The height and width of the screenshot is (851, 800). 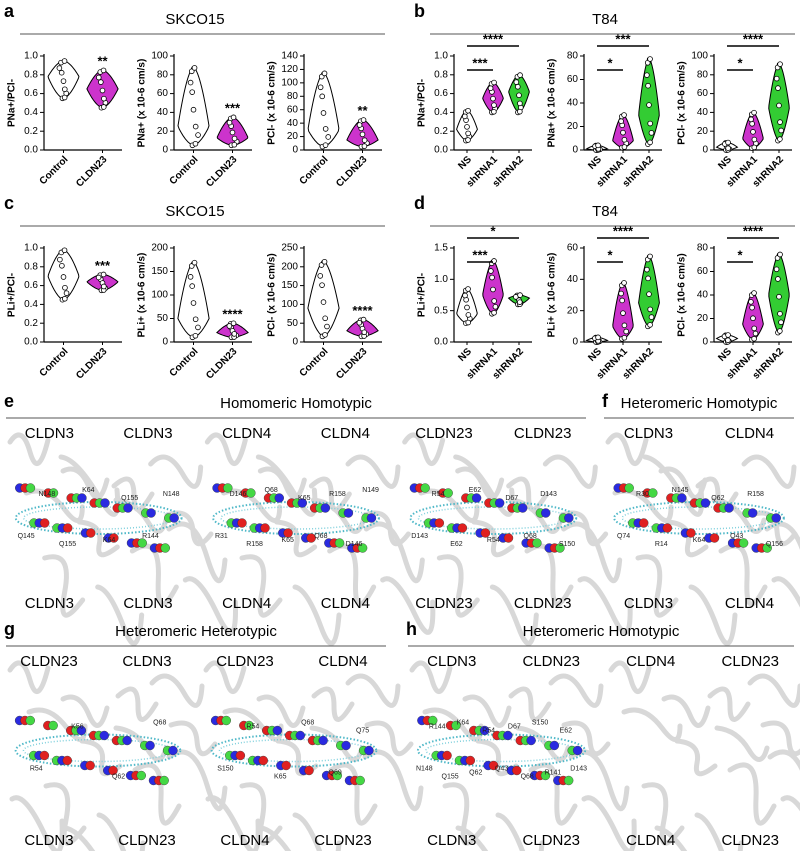 I want to click on y-tick-label: 60, so click(x=703, y=271).